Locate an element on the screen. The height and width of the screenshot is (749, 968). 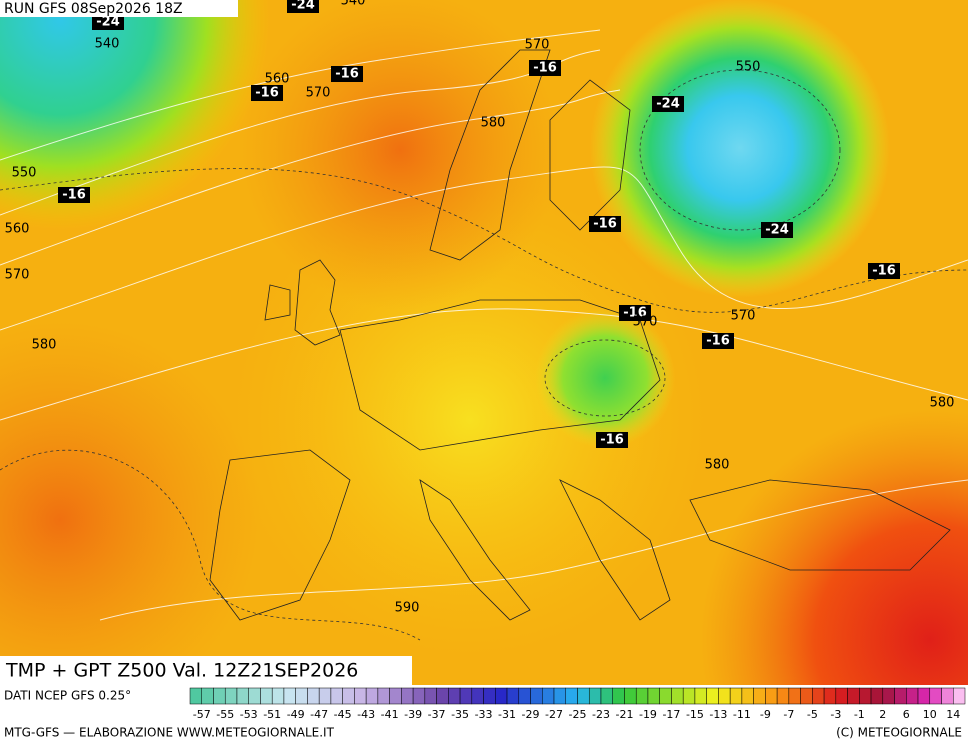
colorbar-label: -25 is located at coordinates (578, 714).